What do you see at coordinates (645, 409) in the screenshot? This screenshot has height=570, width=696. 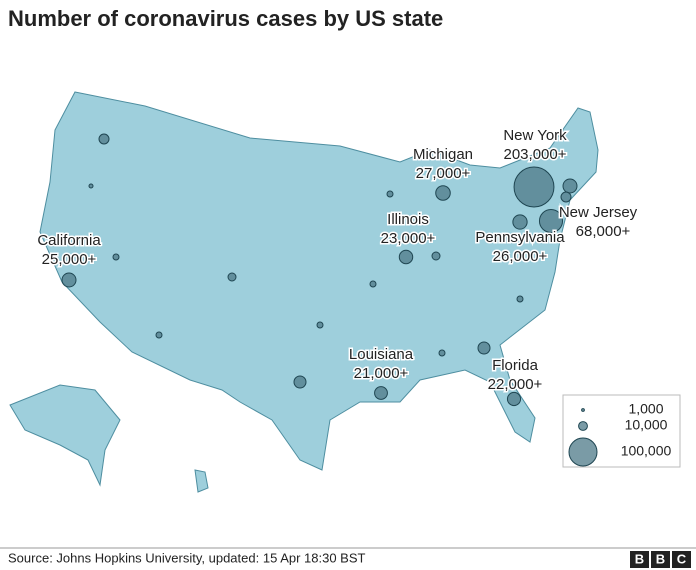 I see `legend-label: 1,000` at bounding box center [645, 409].